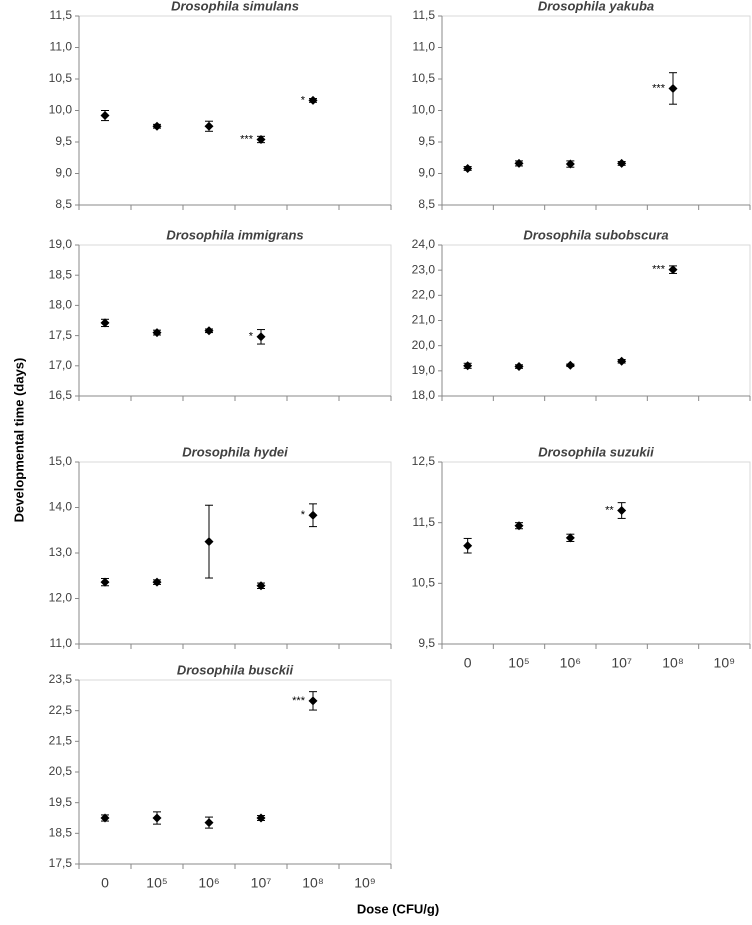 The width and height of the screenshot is (752, 925). What do you see at coordinates (61, 679) in the screenshot?
I see `y-tick-label: 23,5` at bounding box center [61, 679].